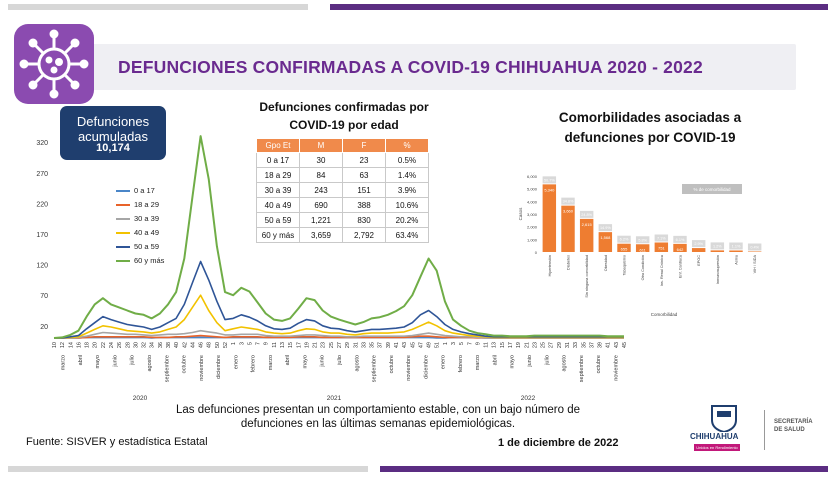  What do you see at coordinates (145, 345) in the screenshot?
I see `x-week-label: 32` at bounding box center [145, 345].